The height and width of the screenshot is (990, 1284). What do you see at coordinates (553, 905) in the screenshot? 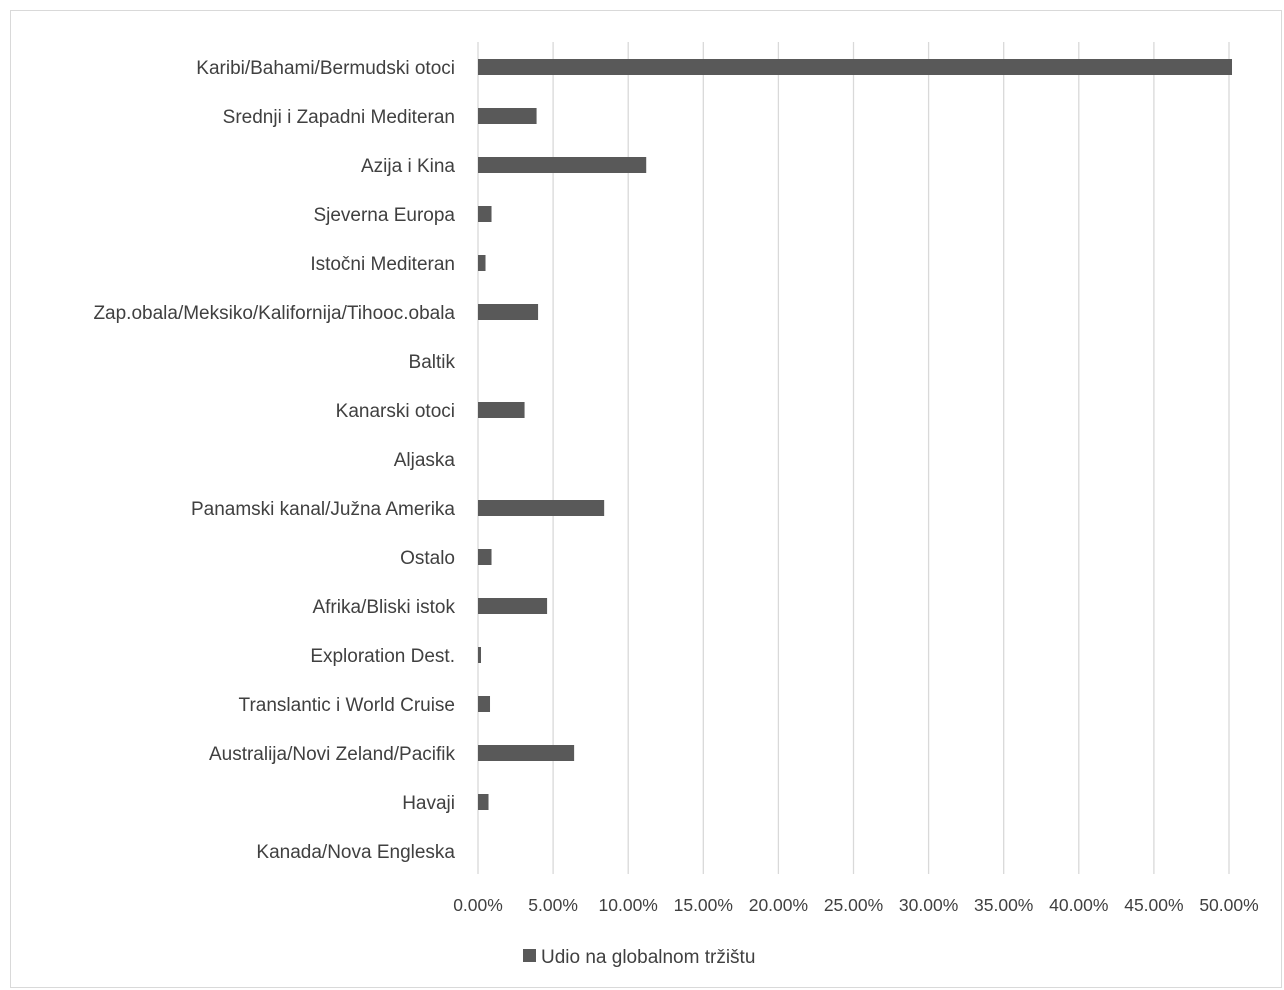
I see `x-tick-label: 5.00%` at bounding box center [553, 905].